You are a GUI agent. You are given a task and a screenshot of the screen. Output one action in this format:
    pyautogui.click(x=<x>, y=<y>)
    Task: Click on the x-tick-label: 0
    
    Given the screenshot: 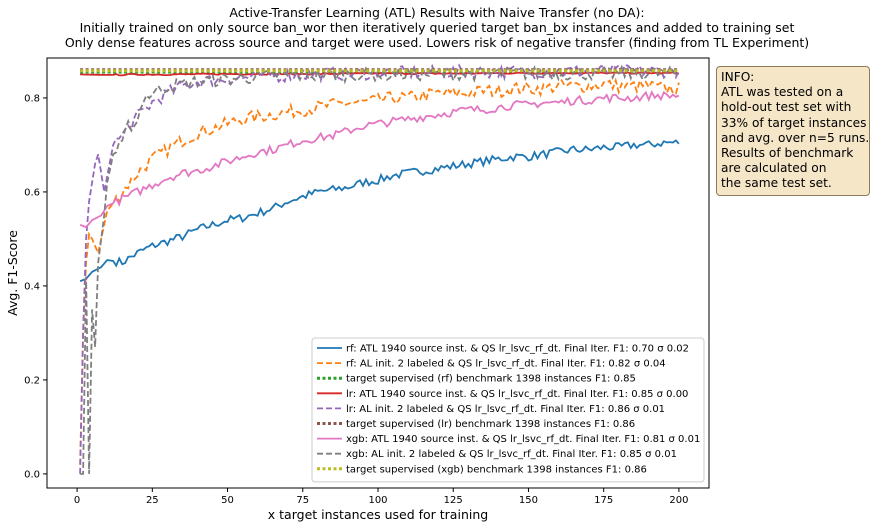 What is the action you would take?
    pyautogui.click(x=77, y=500)
    